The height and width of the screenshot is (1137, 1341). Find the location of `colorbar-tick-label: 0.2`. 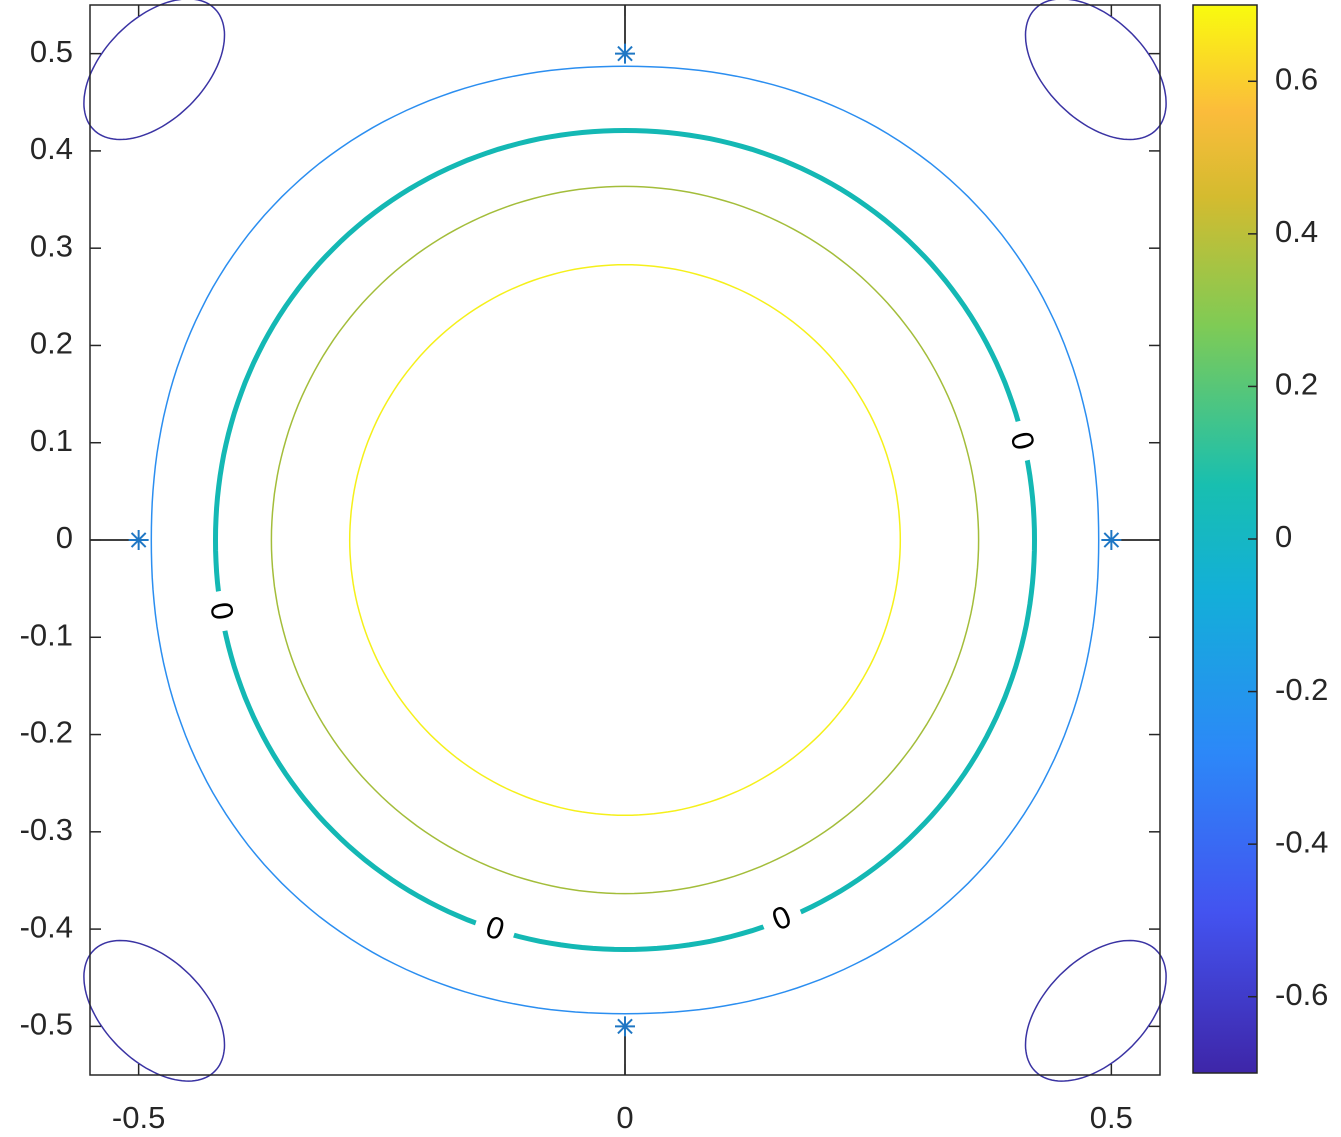

colorbar-tick-label: 0.2 is located at coordinates (1296, 384).